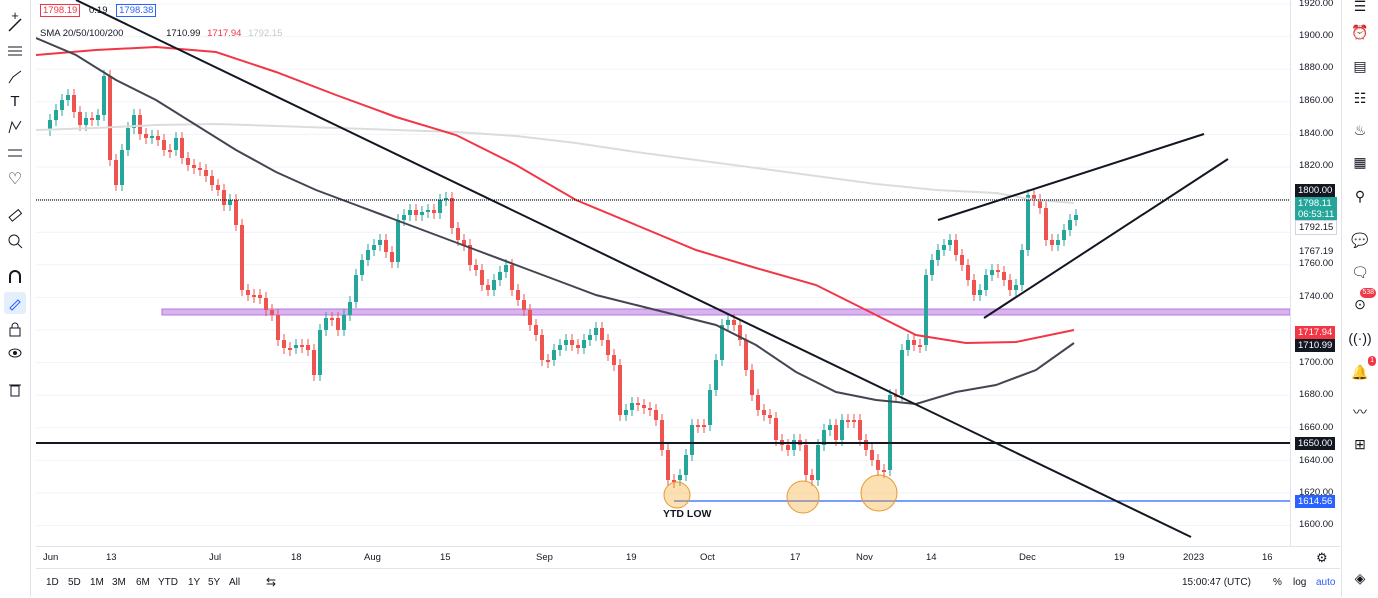 This screenshot has height=598, width=1378. What do you see at coordinates (1360, 443) in the screenshot?
I see `dom-icon: ⊞` at bounding box center [1360, 443].